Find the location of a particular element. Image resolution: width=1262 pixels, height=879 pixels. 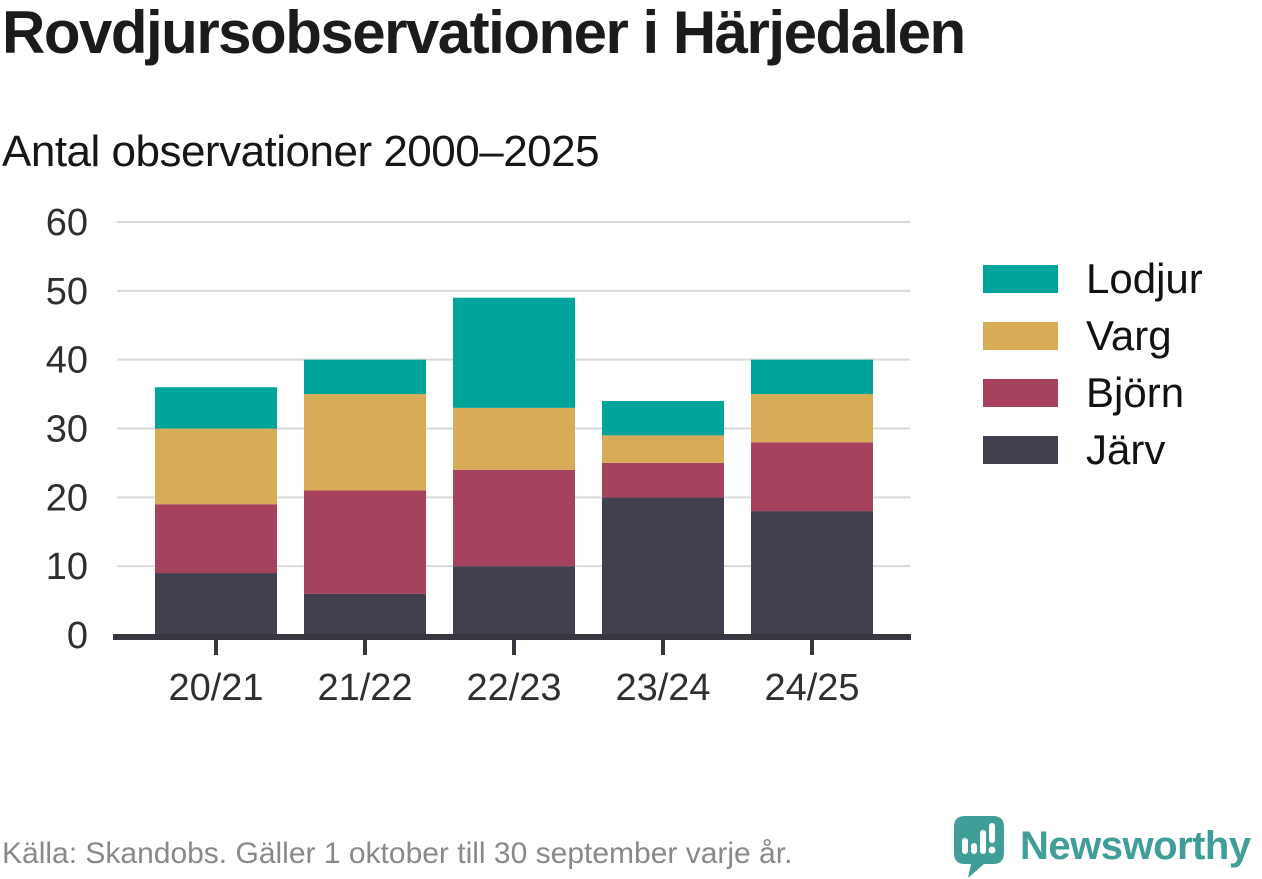

newsworthy-logo-text: Newsworthy is located at coordinates (1135, 846).